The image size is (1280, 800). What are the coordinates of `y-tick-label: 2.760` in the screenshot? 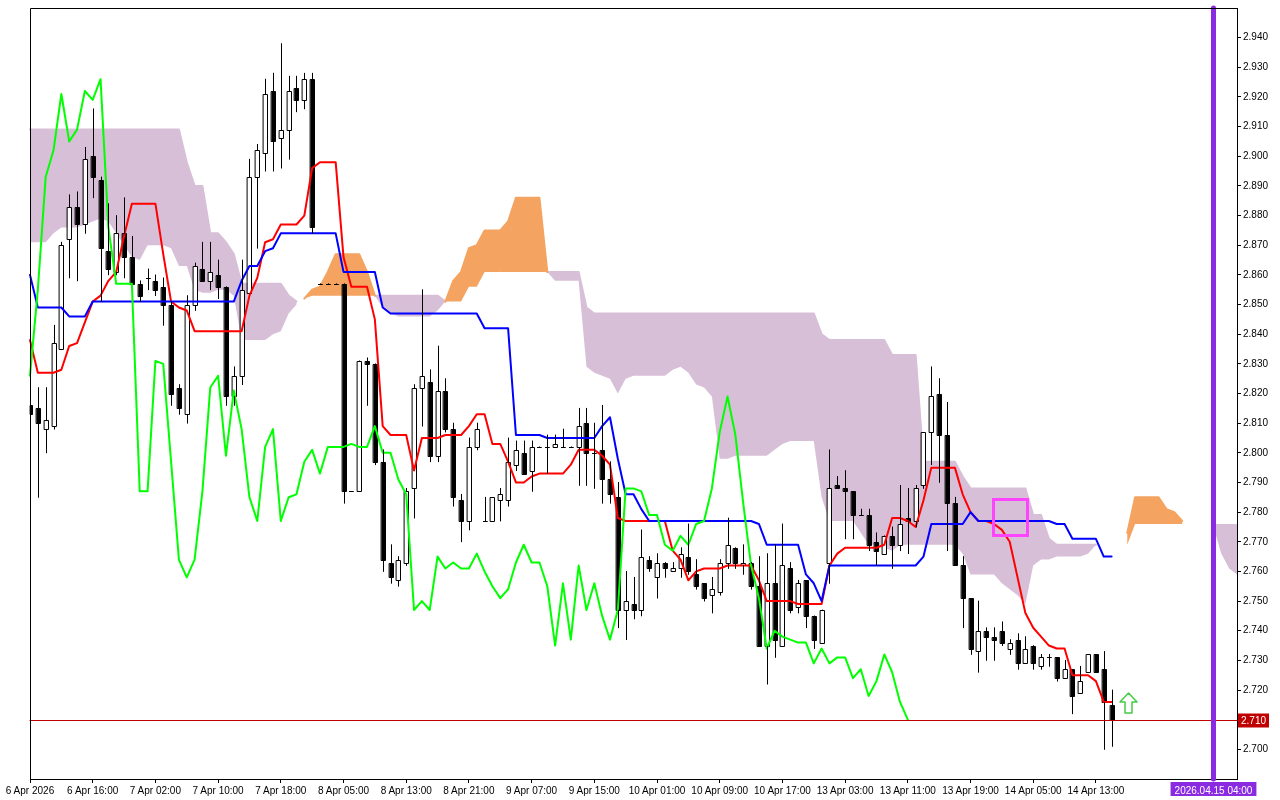 It's located at (1256, 571).